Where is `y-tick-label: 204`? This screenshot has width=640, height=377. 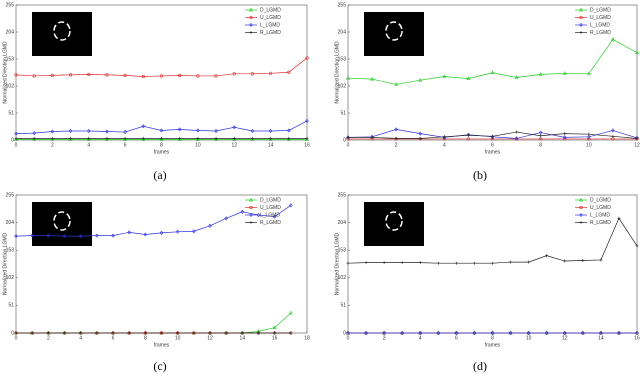 y-tick-label: 204 is located at coordinates (10, 223).